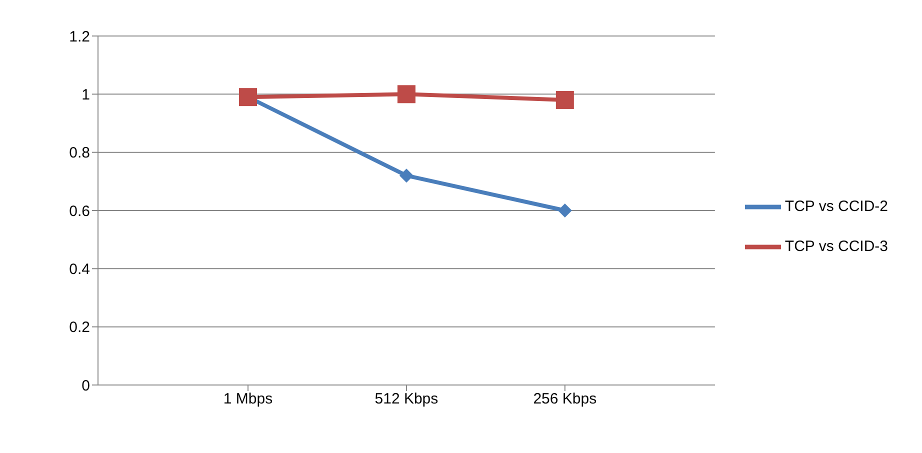  What do you see at coordinates (836, 246) in the screenshot?
I see `legend-label: TCP vs CCID-3` at bounding box center [836, 246].